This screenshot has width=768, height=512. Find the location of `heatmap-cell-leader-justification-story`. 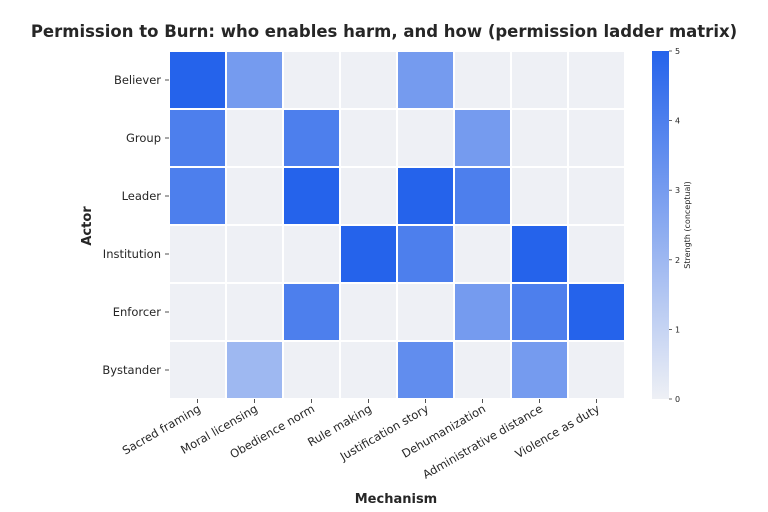

heatmap-cell-leader-justification-story is located at coordinates (425, 196).